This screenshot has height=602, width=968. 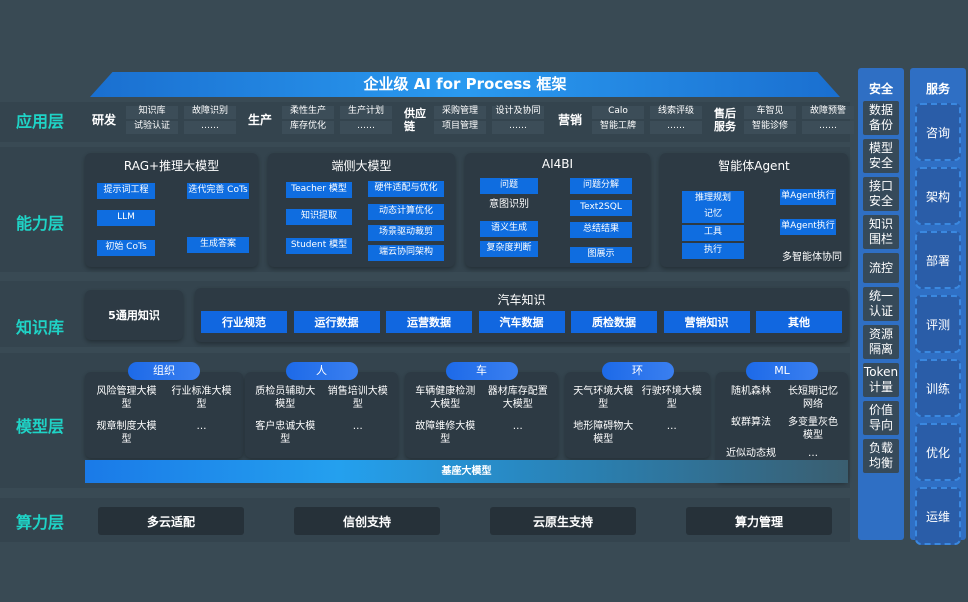 What do you see at coordinates (518, 112) in the screenshot?
I see `app-item: 设计及协同` at bounding box center [518, 112].